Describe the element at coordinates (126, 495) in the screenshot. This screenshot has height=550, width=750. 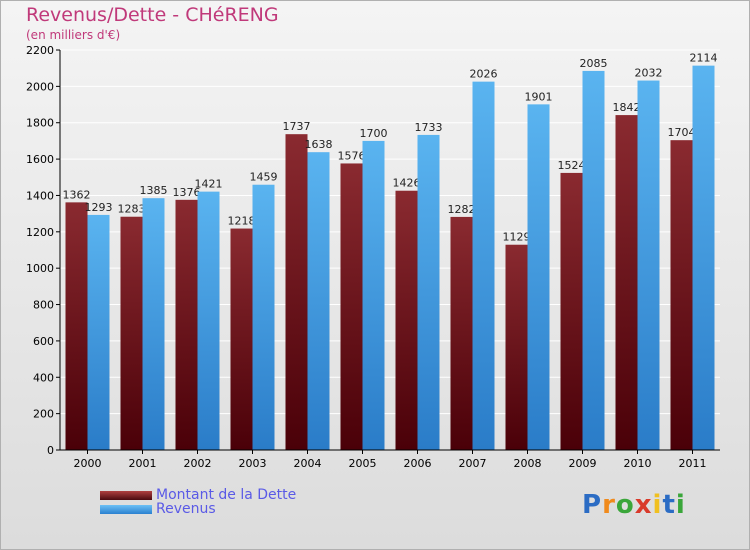
I see `legend-swatch-dette` at that location.